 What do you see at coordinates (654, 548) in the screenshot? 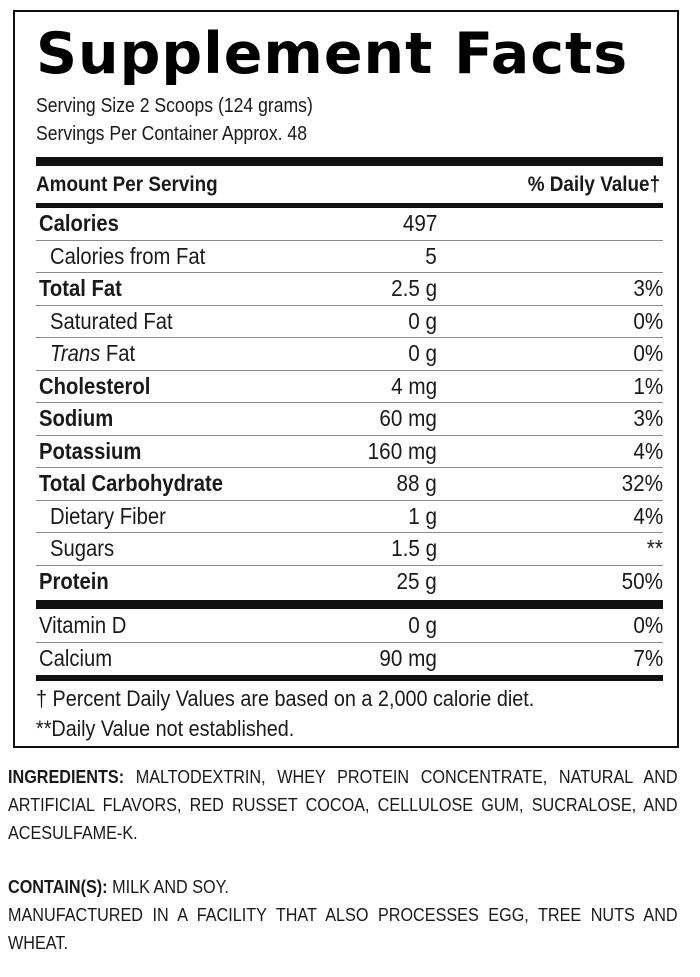
I see `nutrient-daily-value: **` at bounding box center [654, 548].